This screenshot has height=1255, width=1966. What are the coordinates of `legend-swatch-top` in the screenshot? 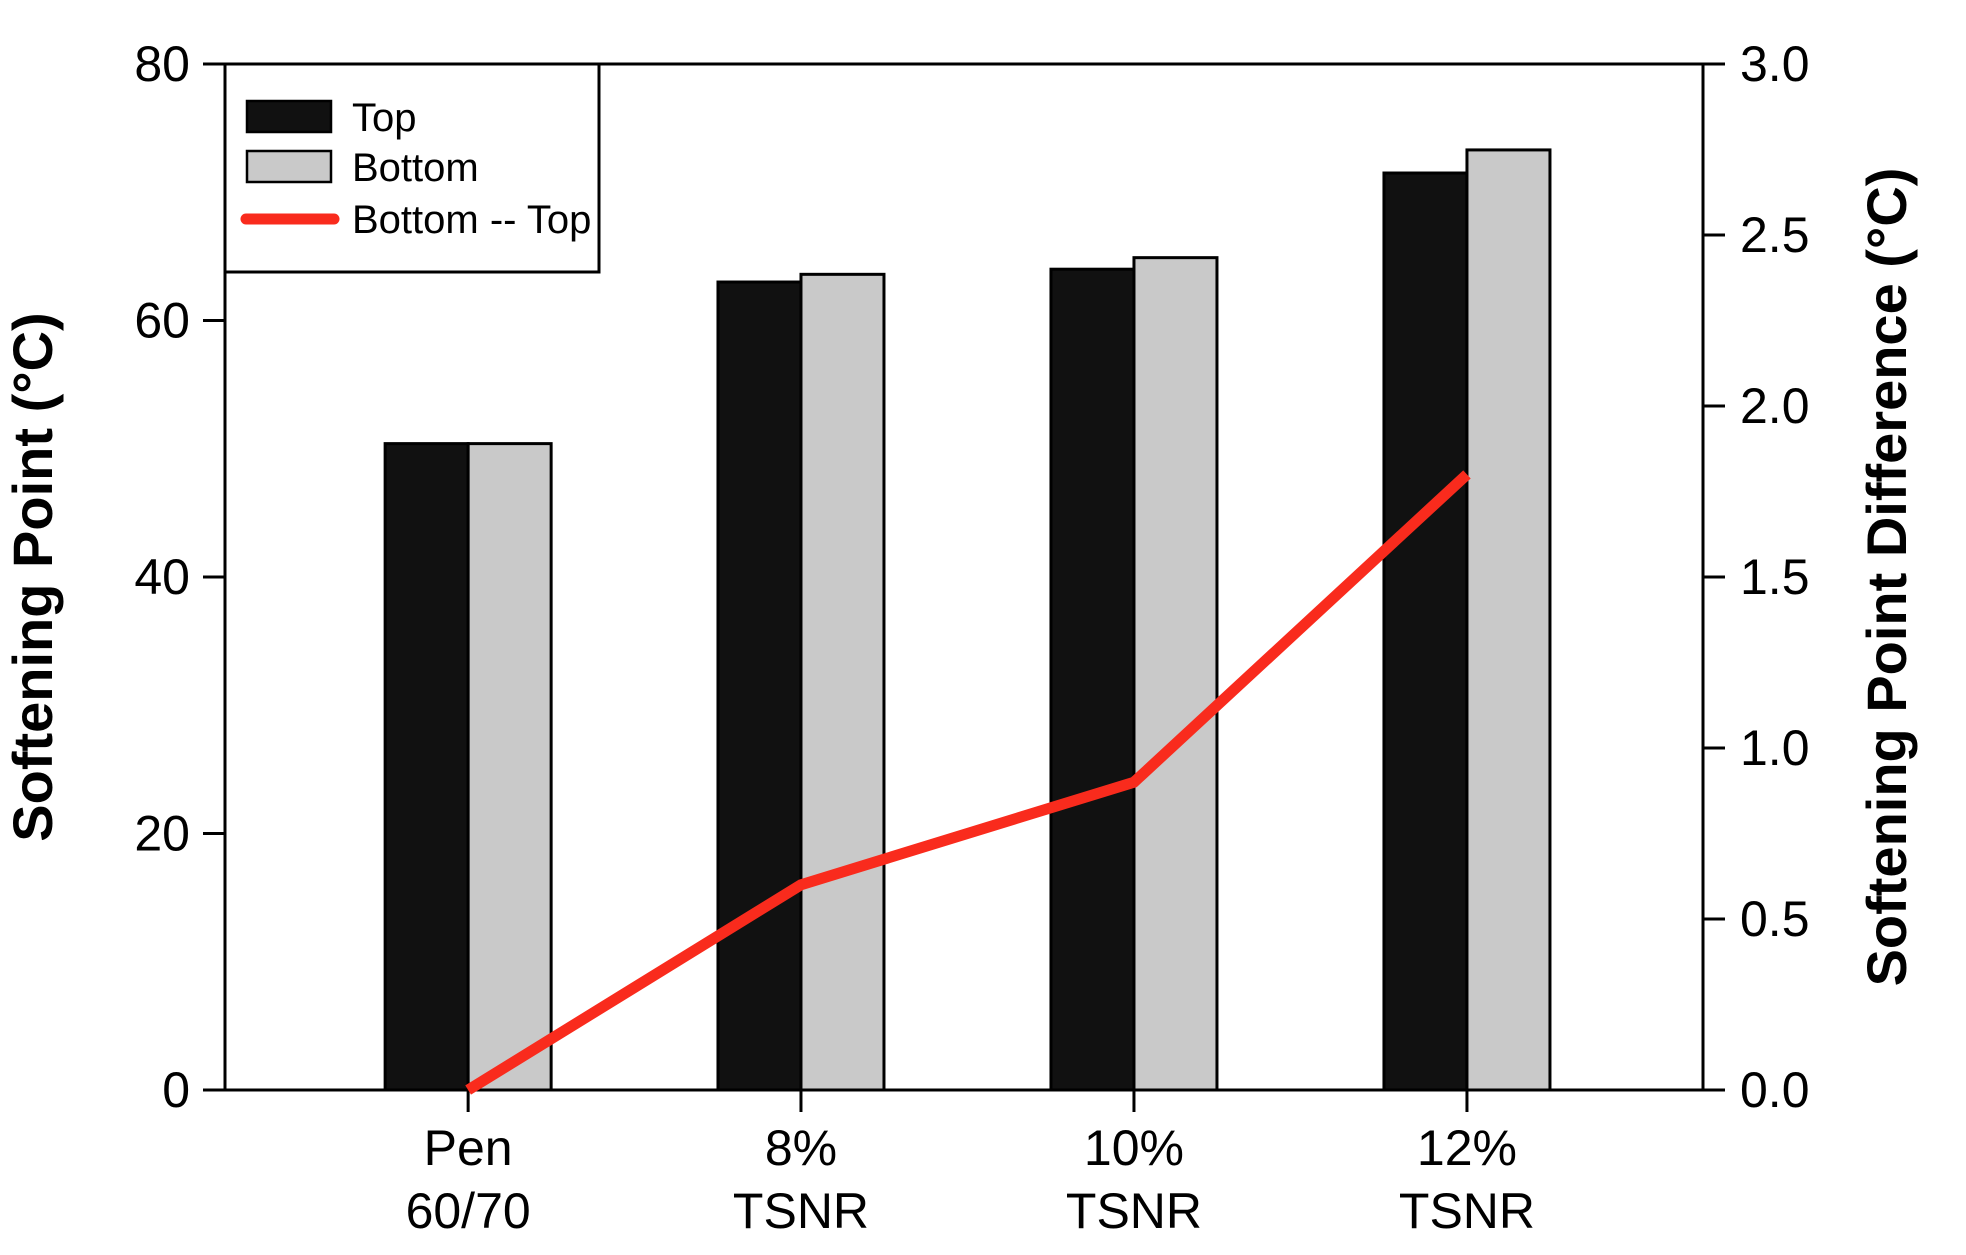 It's located at (289, 116).